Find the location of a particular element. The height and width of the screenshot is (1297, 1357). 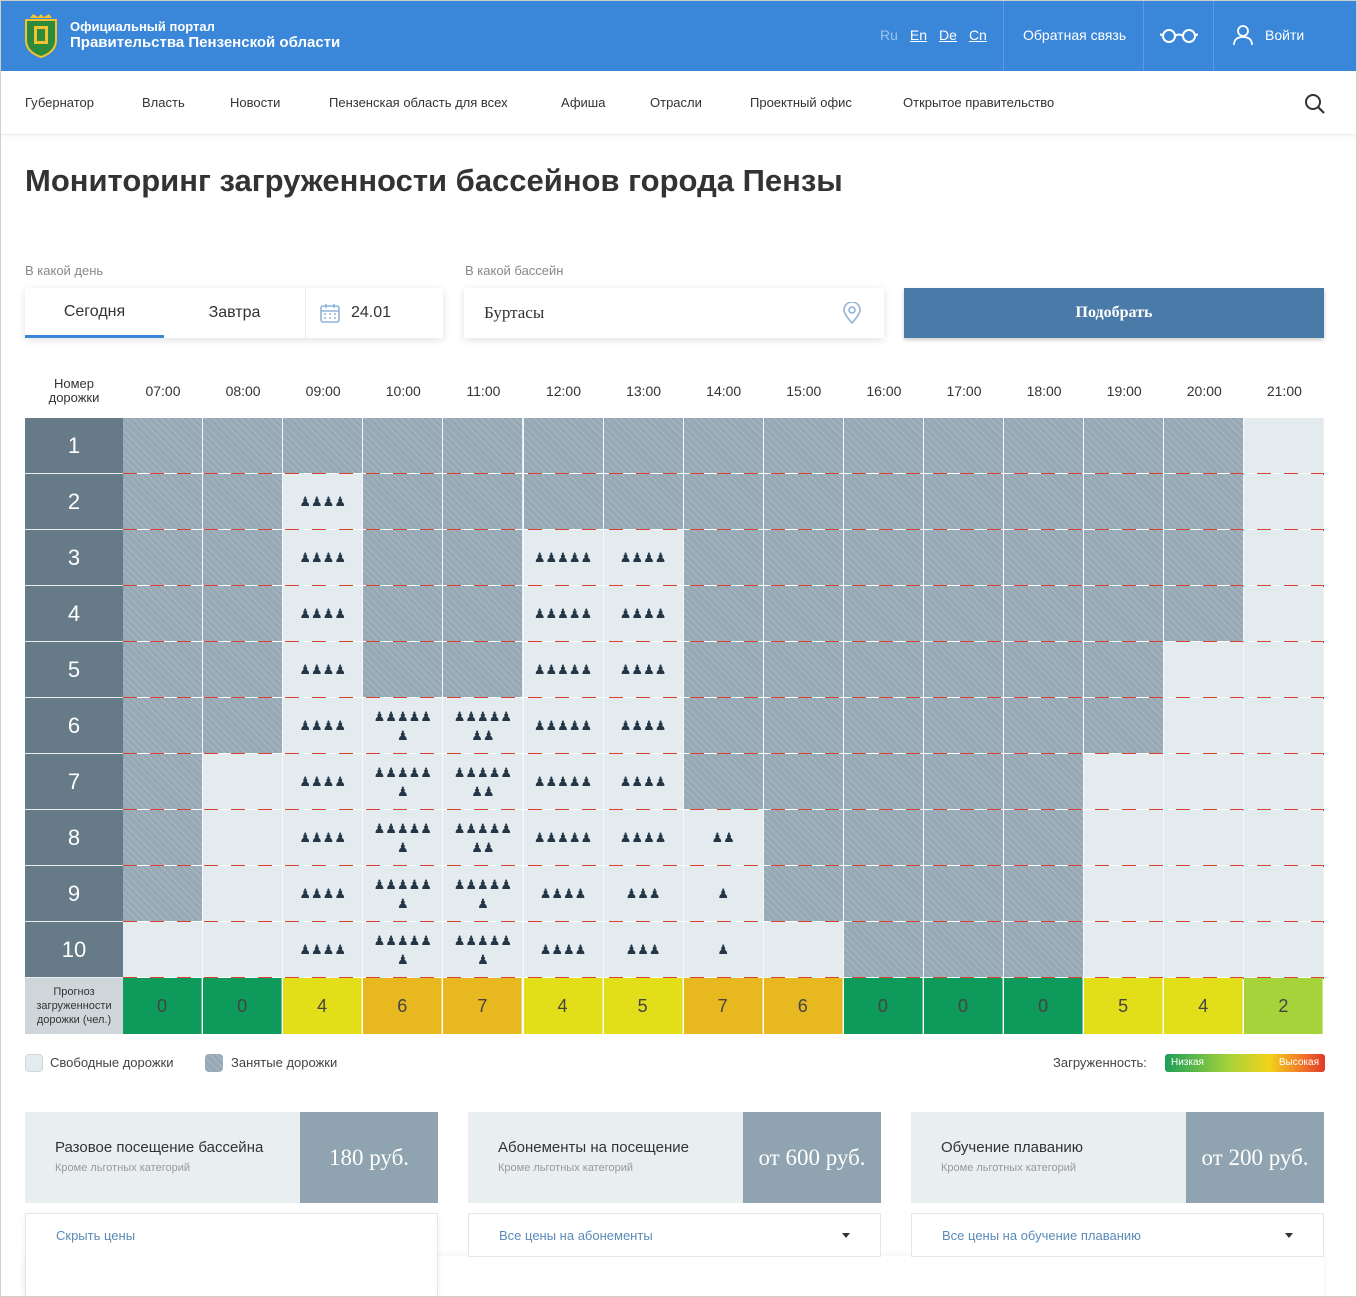

free-slot: ♟♟♟♟♟ is located at coordinates (563, 557).